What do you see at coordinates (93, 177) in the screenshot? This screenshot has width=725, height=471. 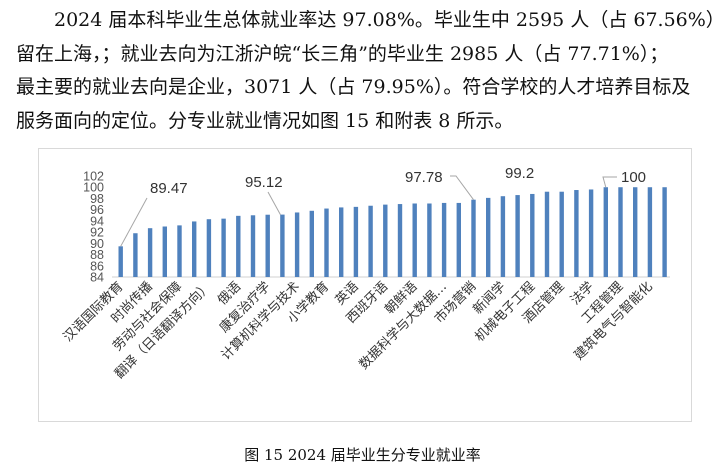 I see `y-tick-label: 102` at bounding box center [93, 177].